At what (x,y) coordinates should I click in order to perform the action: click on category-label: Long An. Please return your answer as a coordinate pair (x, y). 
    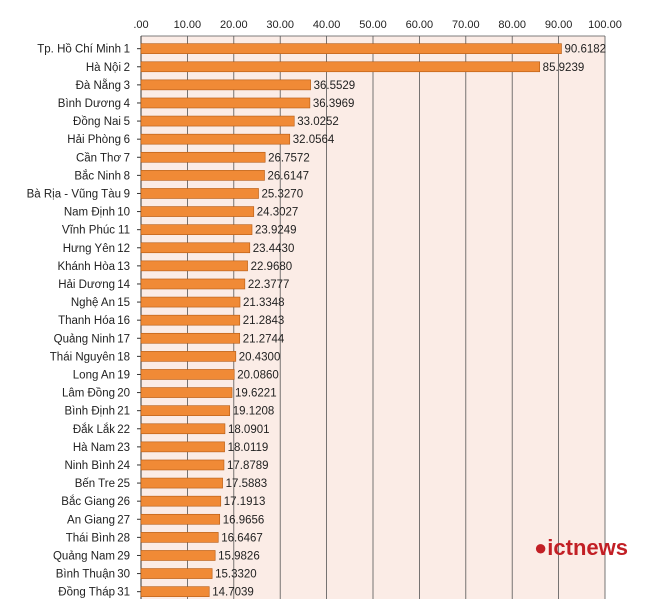
    Looking at the image, I should click on (94, 375).